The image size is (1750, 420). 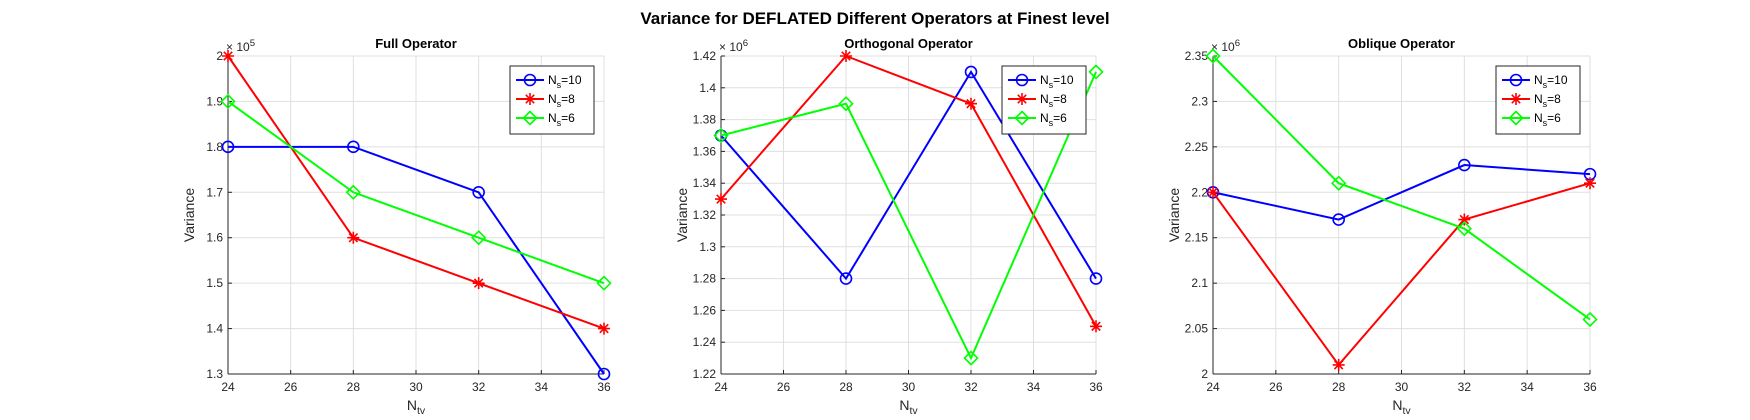 What do you see at coordinates (705, 342) in the screenshot?
I see `y-tick-label: 1.24` at bounding box center [705, 342].